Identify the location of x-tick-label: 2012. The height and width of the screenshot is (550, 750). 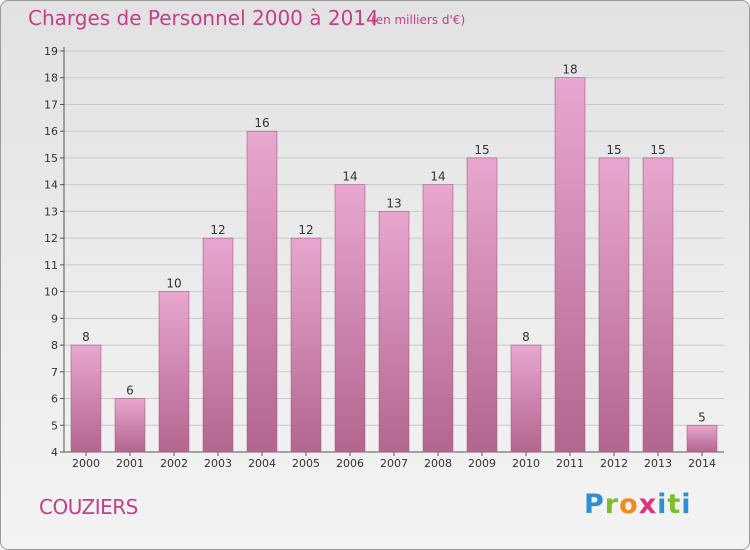
(614, 463).